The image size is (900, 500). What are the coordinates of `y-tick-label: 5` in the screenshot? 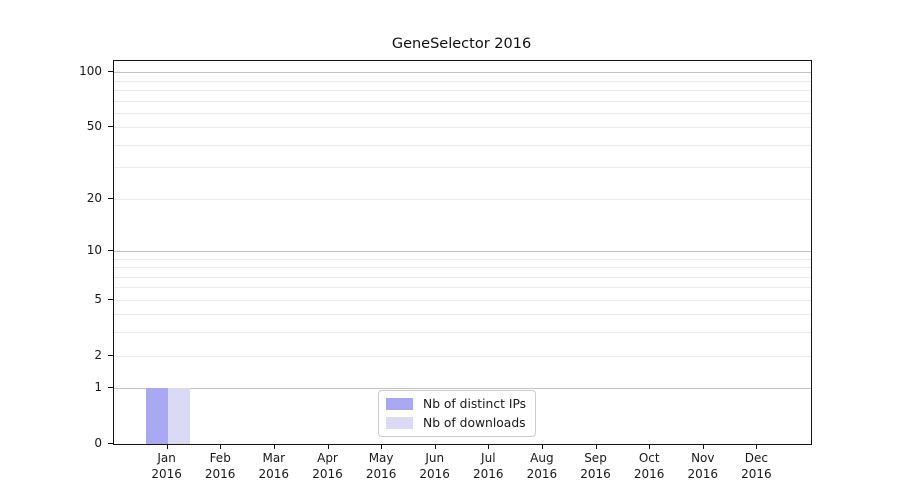 It's located at (98, 298).